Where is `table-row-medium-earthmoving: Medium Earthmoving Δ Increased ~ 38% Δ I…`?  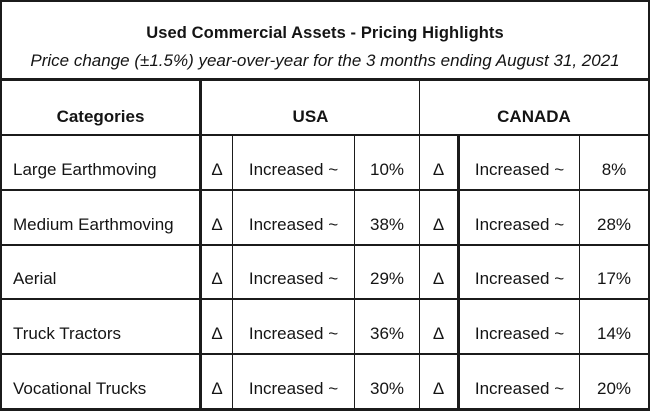
table-row-medium-earthmoving: Medium Earthmoving Δ Increased ~ 38% Δ I… is located at coordinates (325, 218).